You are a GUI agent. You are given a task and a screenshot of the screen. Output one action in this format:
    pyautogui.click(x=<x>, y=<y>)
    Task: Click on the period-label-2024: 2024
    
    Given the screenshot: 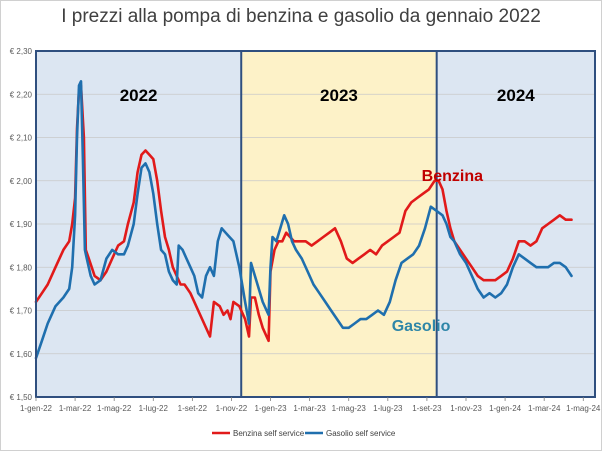 What is the action you would take?
    pyautogui.click(x=516, y=95)
    